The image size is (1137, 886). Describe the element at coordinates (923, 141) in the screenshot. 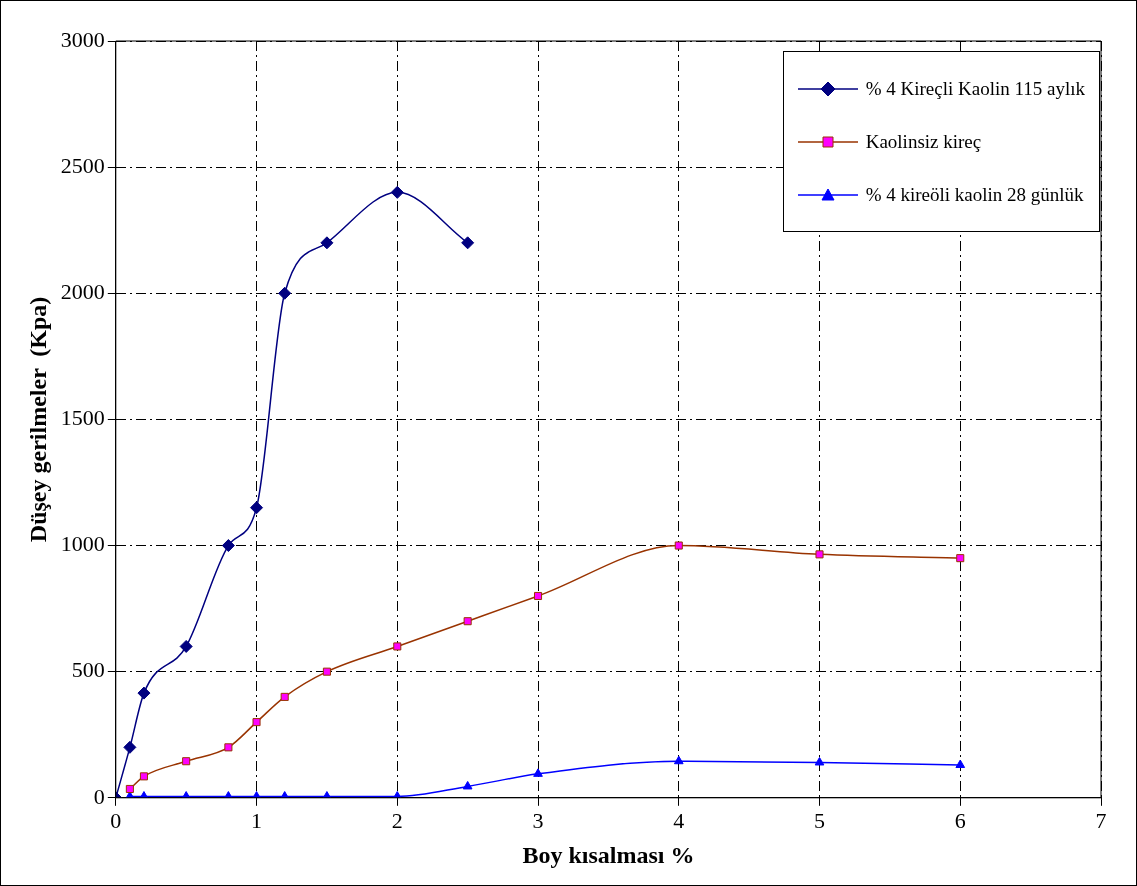

I see `legend-label: Kaolinsiz kireç` at that location.